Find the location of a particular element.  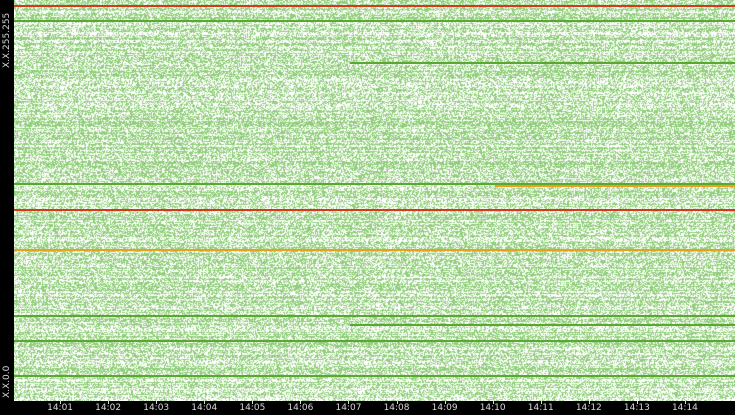

x-tick-label: 14:10 is located at coordinates (492, 408).